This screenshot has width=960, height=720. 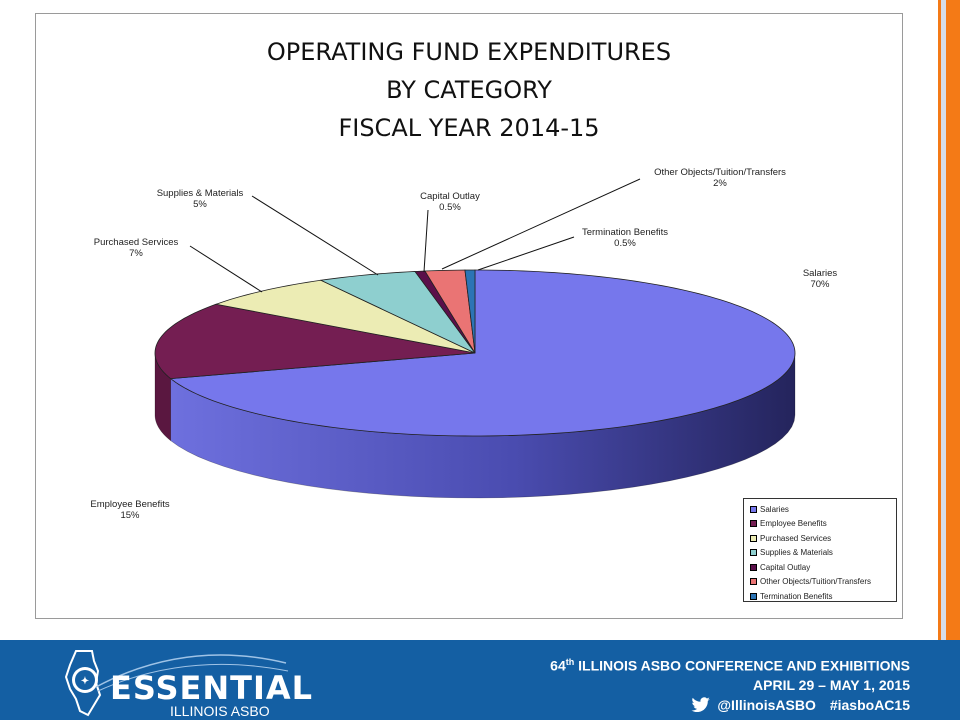 What do you see at coordinates (450, 311) in the screenshot?
I see `pie-slice-other-objects-tuition-transfers` at bounding box center [450, 311].